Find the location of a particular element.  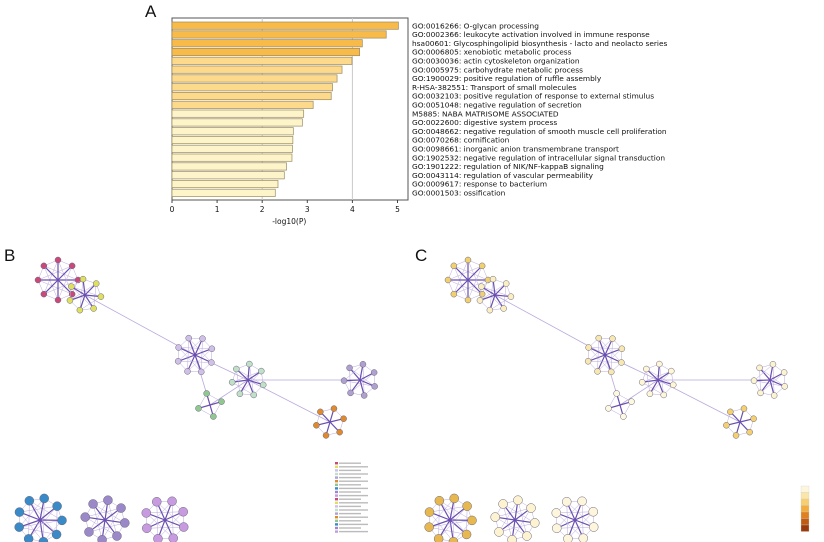

x-tick-label: 3 is located at coordinates (307, 209).